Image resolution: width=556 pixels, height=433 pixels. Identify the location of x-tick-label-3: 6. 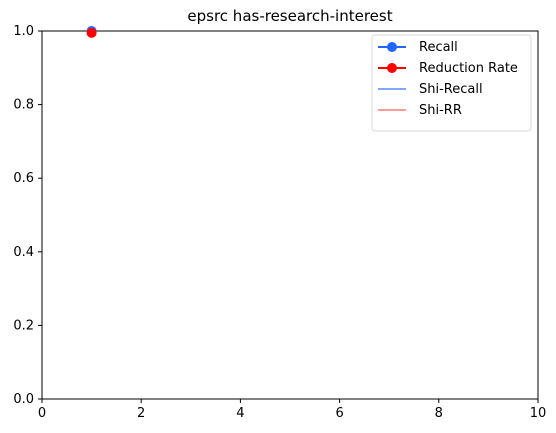
(339, 413).